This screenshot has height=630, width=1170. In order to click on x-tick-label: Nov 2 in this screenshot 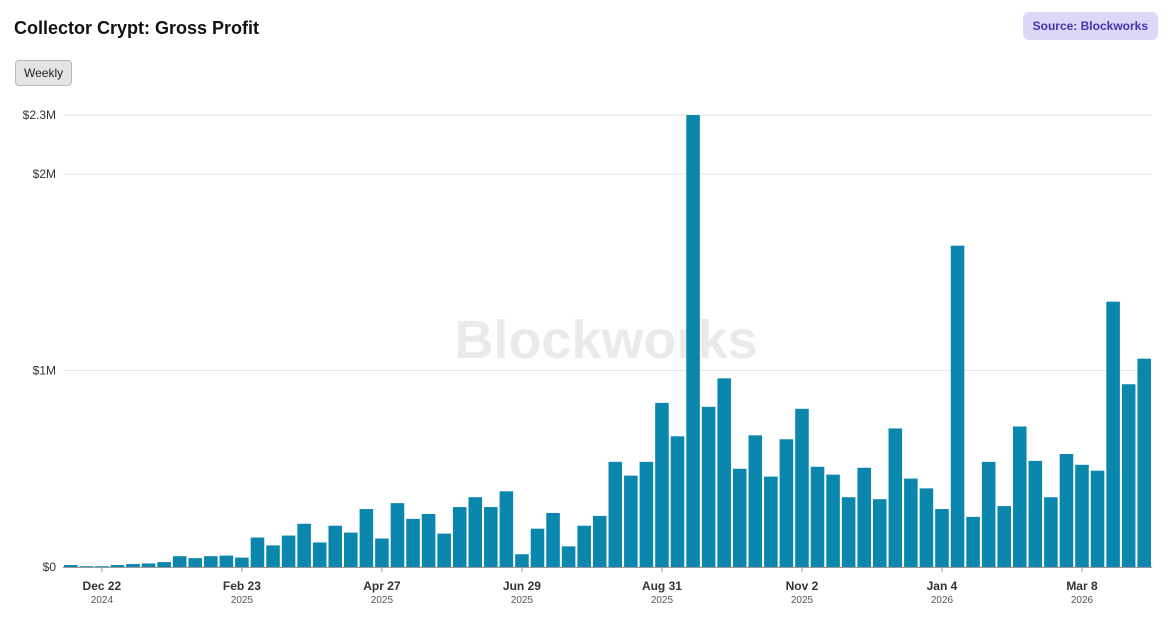, I will do `click(802, 586)`.